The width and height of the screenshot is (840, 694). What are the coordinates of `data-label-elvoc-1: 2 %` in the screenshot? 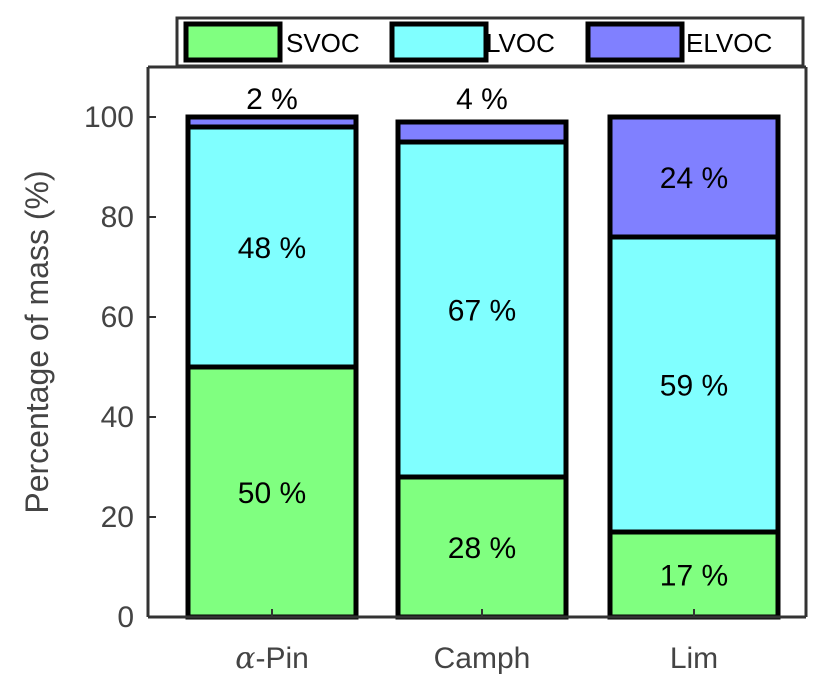 It's located at (272, 99).